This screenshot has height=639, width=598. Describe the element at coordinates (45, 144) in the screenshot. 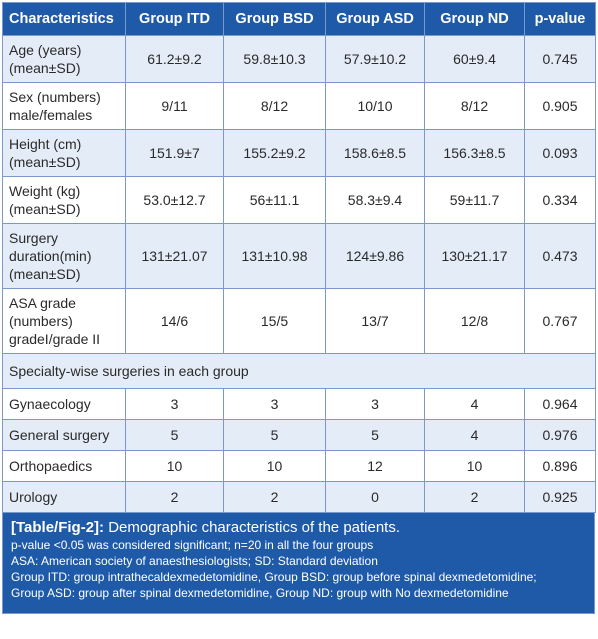

I see `row-label-line: Height (cm)` at that location.